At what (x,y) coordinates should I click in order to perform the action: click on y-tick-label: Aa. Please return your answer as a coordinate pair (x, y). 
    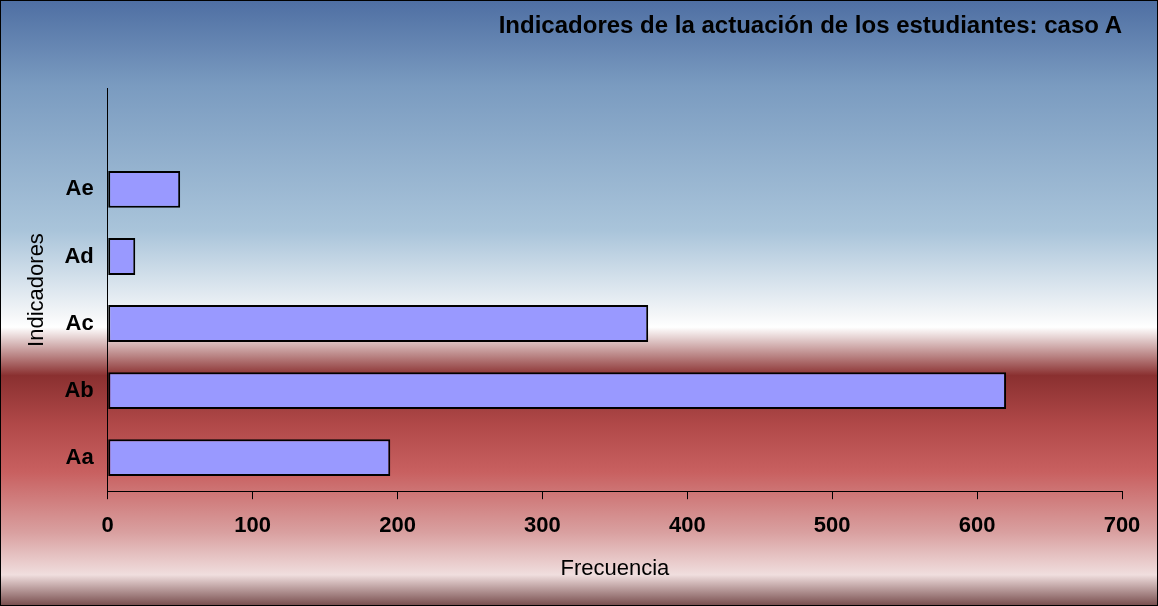
    Looking at the image, I should click on (80, 456).